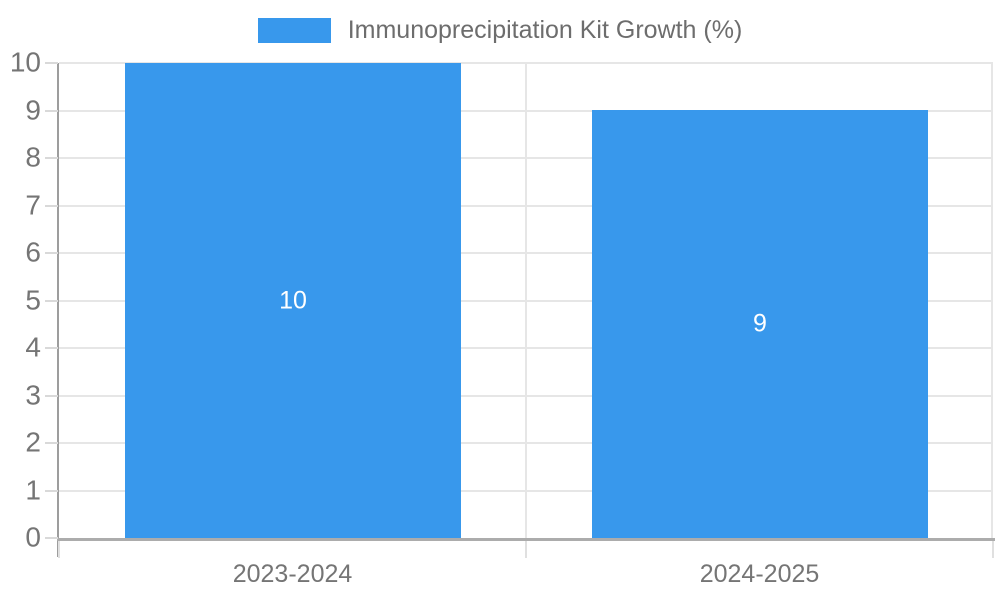 Image resolution: width=1000 pixels, height=600 pixels. I want to click on bar-value-label: 10, so click(293, 300).